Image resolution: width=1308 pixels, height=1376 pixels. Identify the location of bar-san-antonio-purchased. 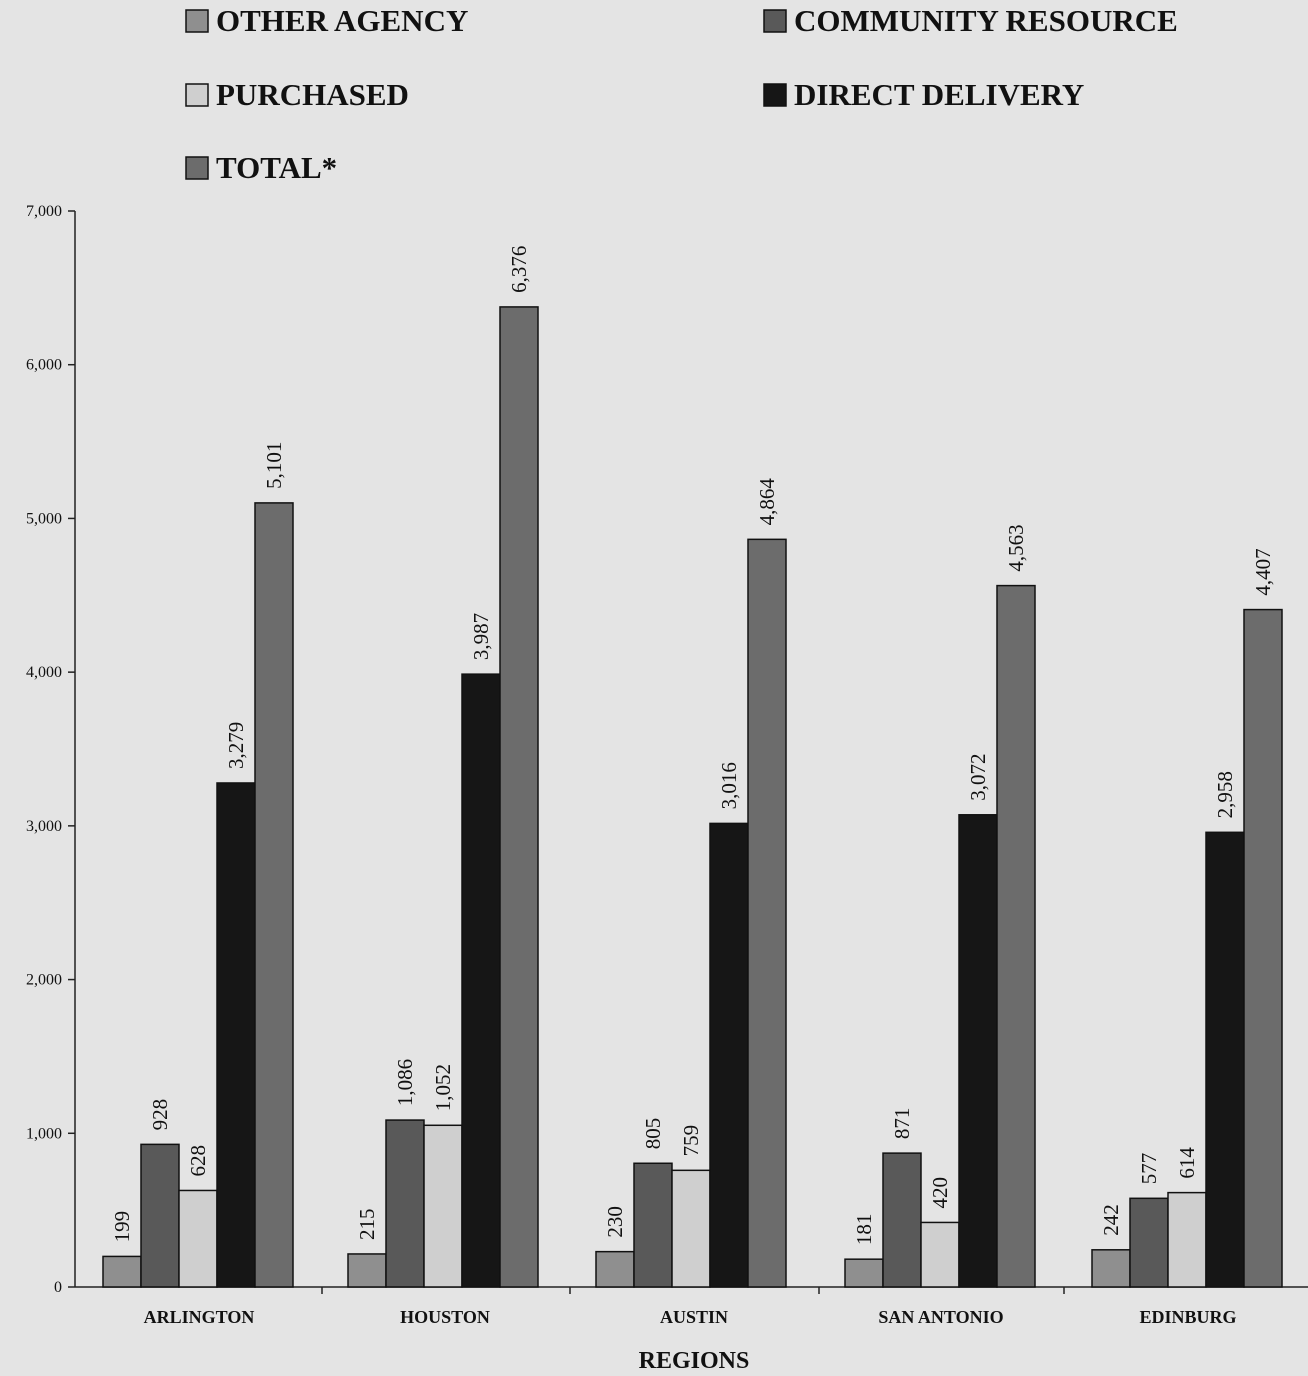
(940, 1254).